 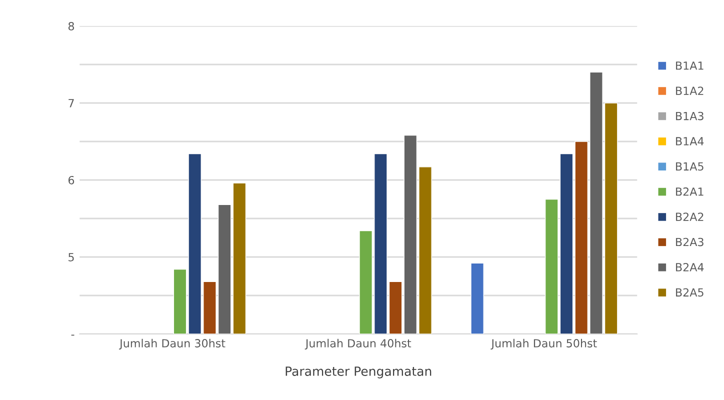 I want to click on legend-label: B1A2, so click(x=690, y=90).